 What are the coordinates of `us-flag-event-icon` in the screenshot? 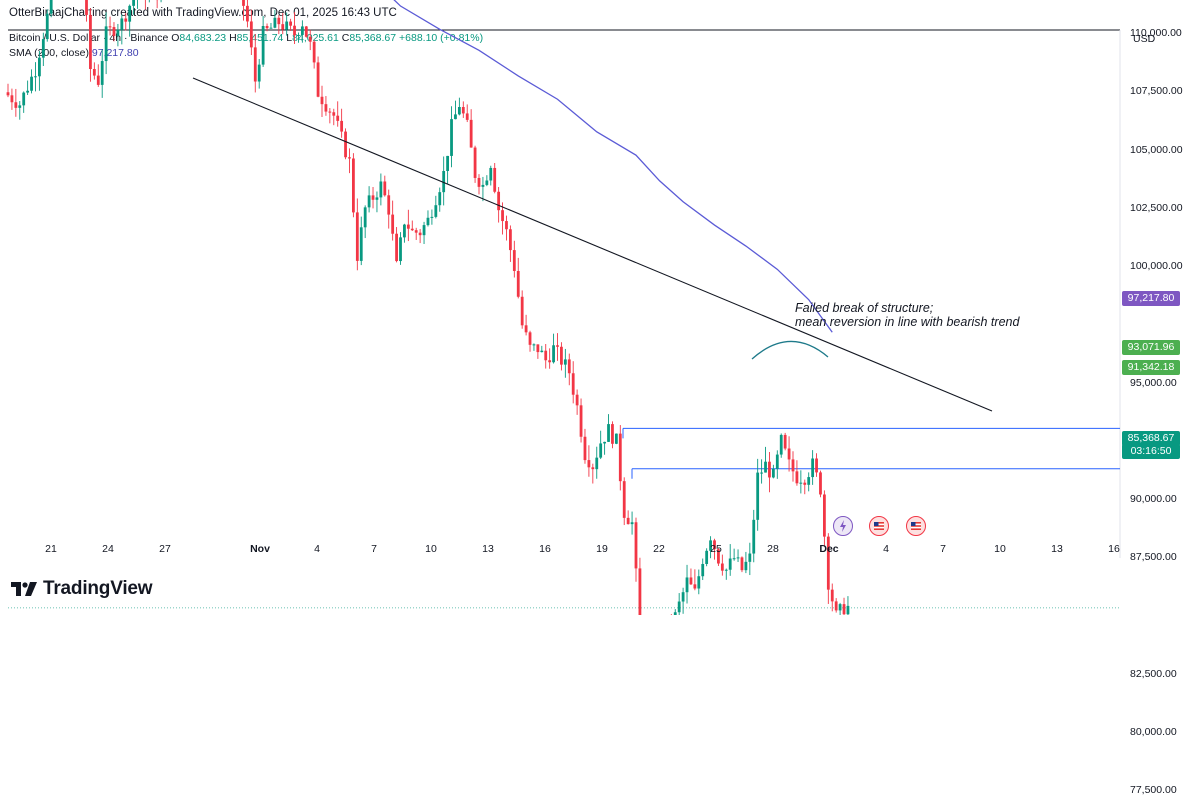 It's located at (879, 526).